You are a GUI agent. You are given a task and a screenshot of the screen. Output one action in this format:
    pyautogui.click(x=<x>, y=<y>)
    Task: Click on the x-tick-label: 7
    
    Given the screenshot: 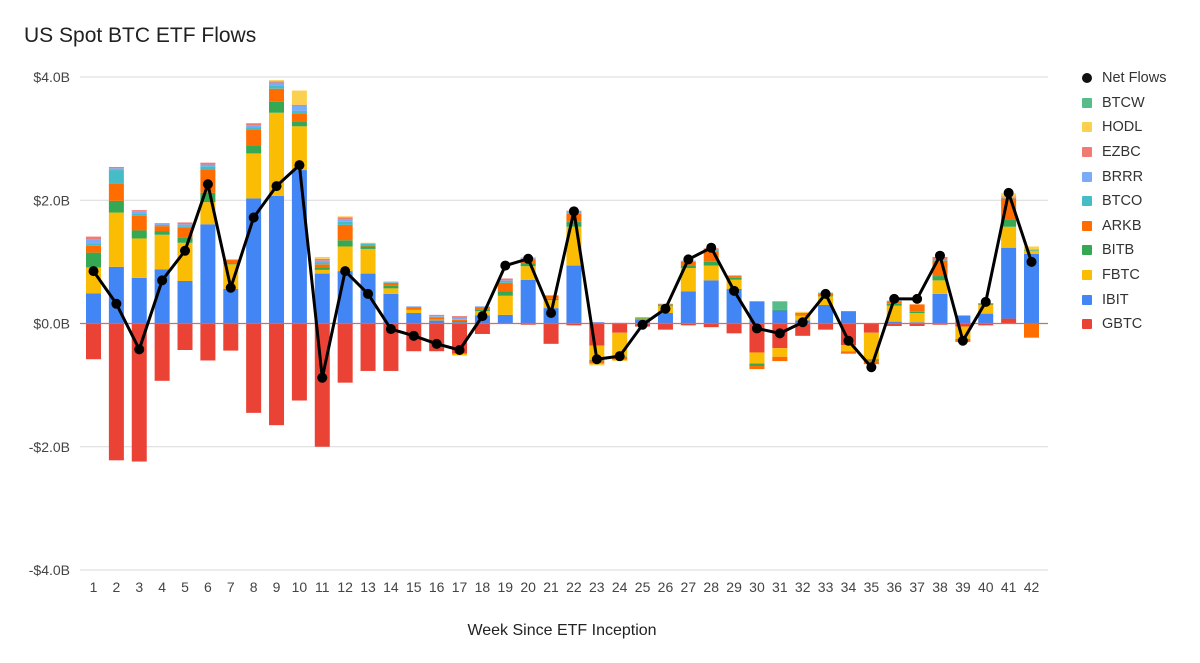 What is the action you would take?
    pyautogui.click(x=231, y=587)
    